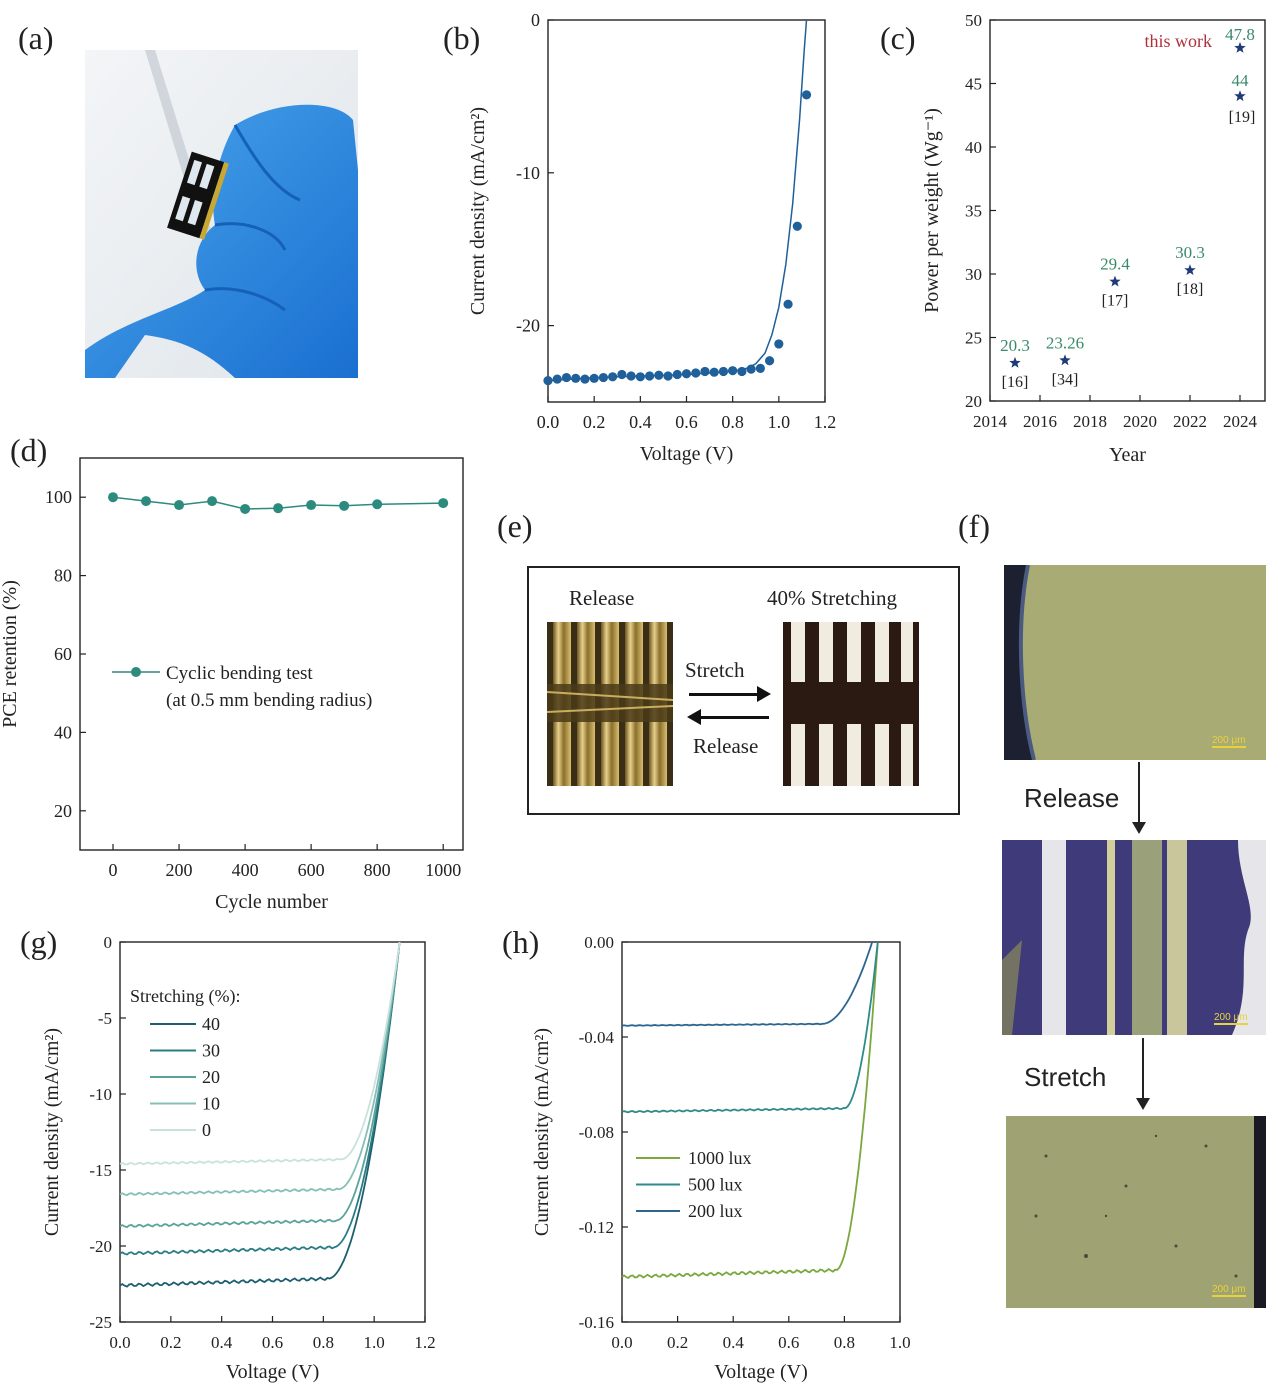  Describe the element at coordinates (974, 526) in the screenshot. I see `panel-label-f: (f)` at that location.